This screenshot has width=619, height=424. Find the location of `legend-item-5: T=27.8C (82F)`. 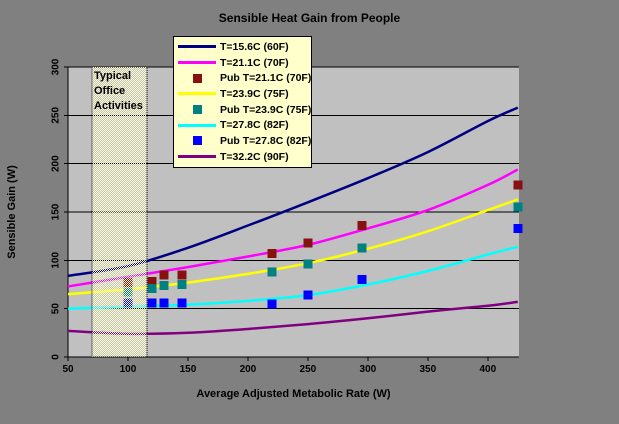

legend-item-5: T=27.8C (82F) is located at coordinates (242, 125).